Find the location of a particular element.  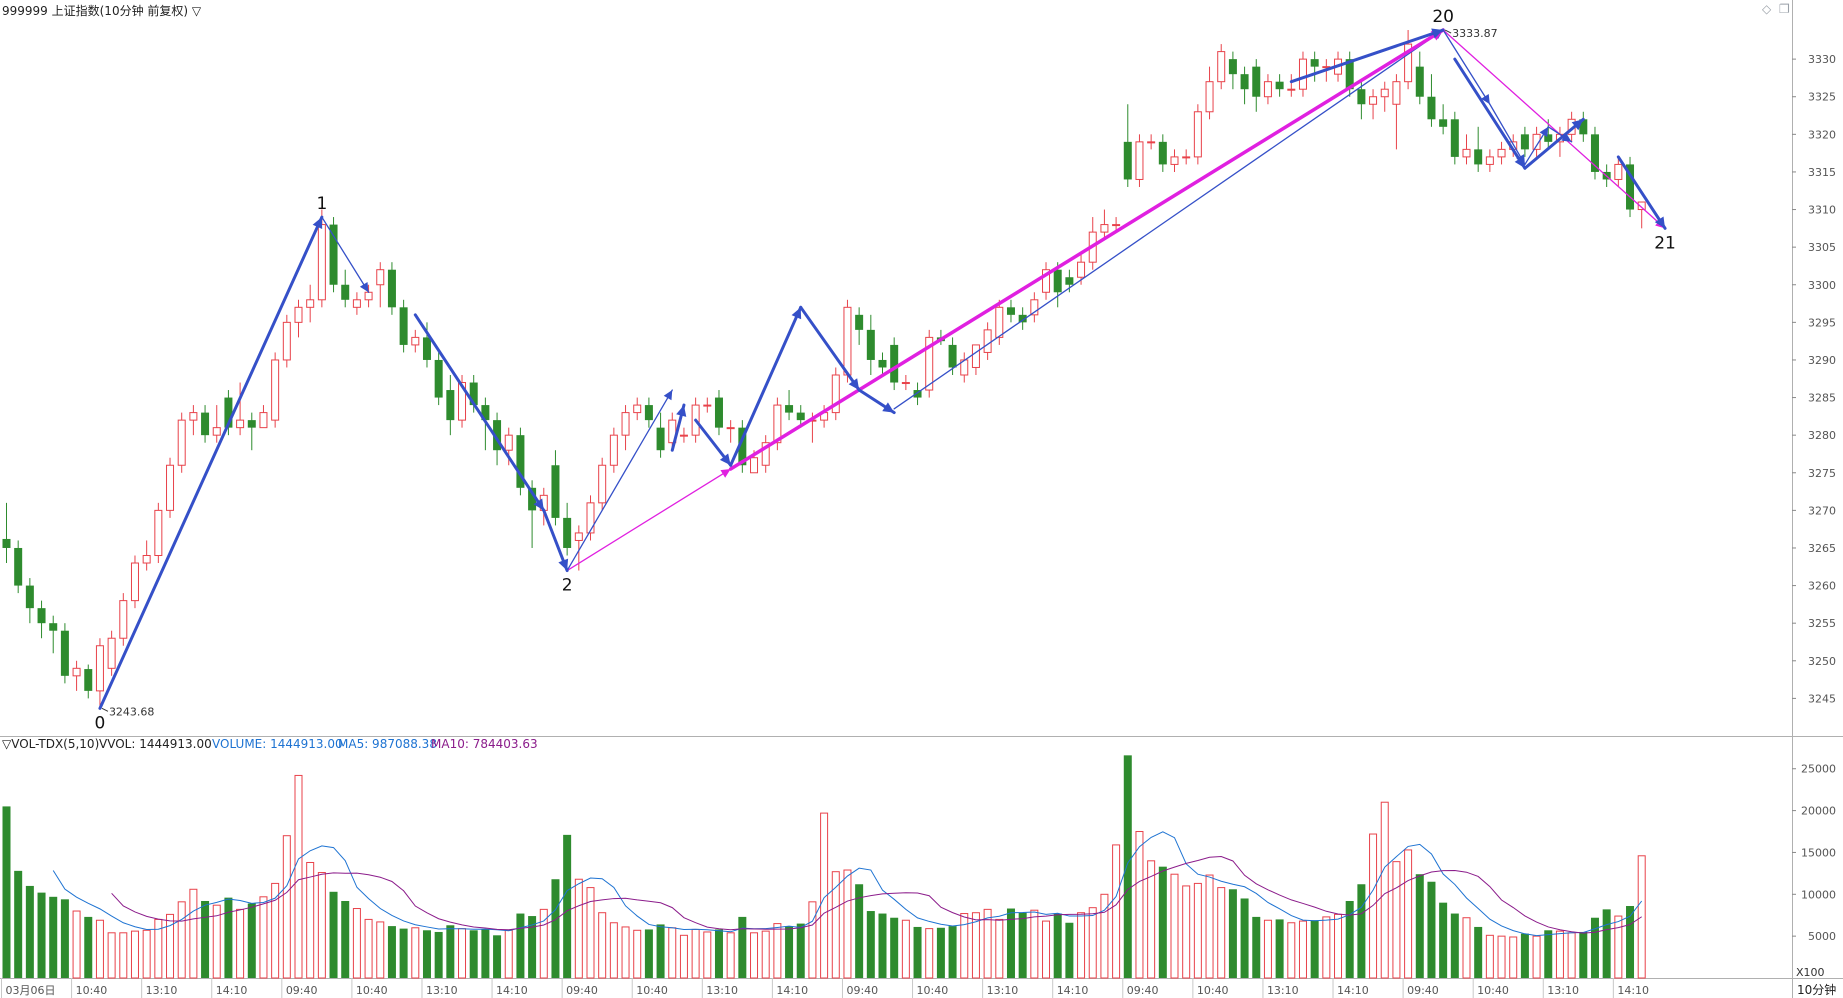

period-label: 10分钟 is located at coordinates (1817, 990).